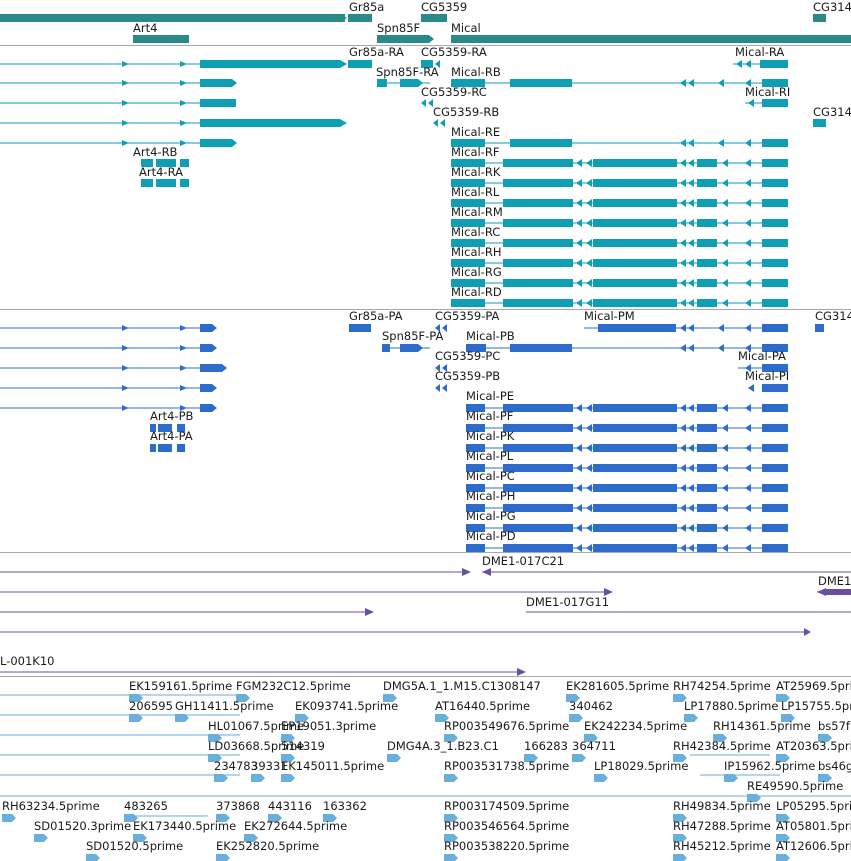 The image size is (851, 861). What do you see at coordinates (345, 806) in the screenshot?
I see `est-label: 163362` at bounding box center [345, 806].